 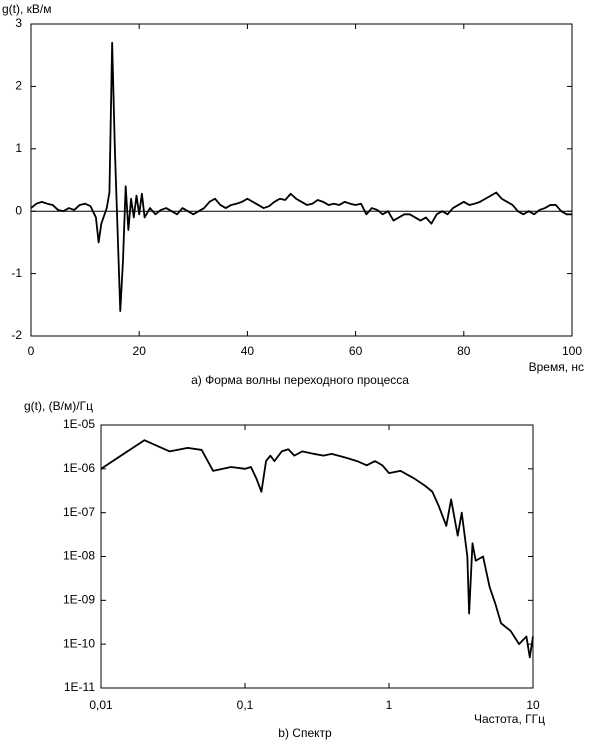 What do you see at coordinates (556, 367) in the screenshot?
I see `x-axis-label: Время, нс` at bounding box center [556, 367].